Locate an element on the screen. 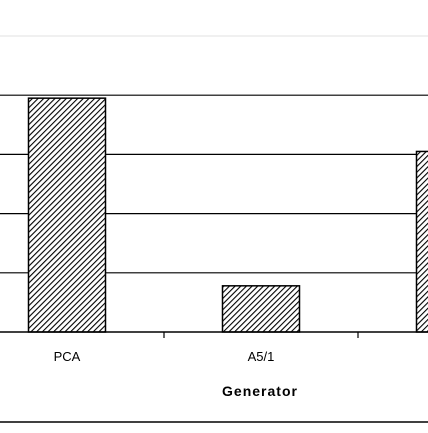 This screenshot has height=433, width=428. x-tick-labels: PCA A5/1 is located at coordinates (164, 356).